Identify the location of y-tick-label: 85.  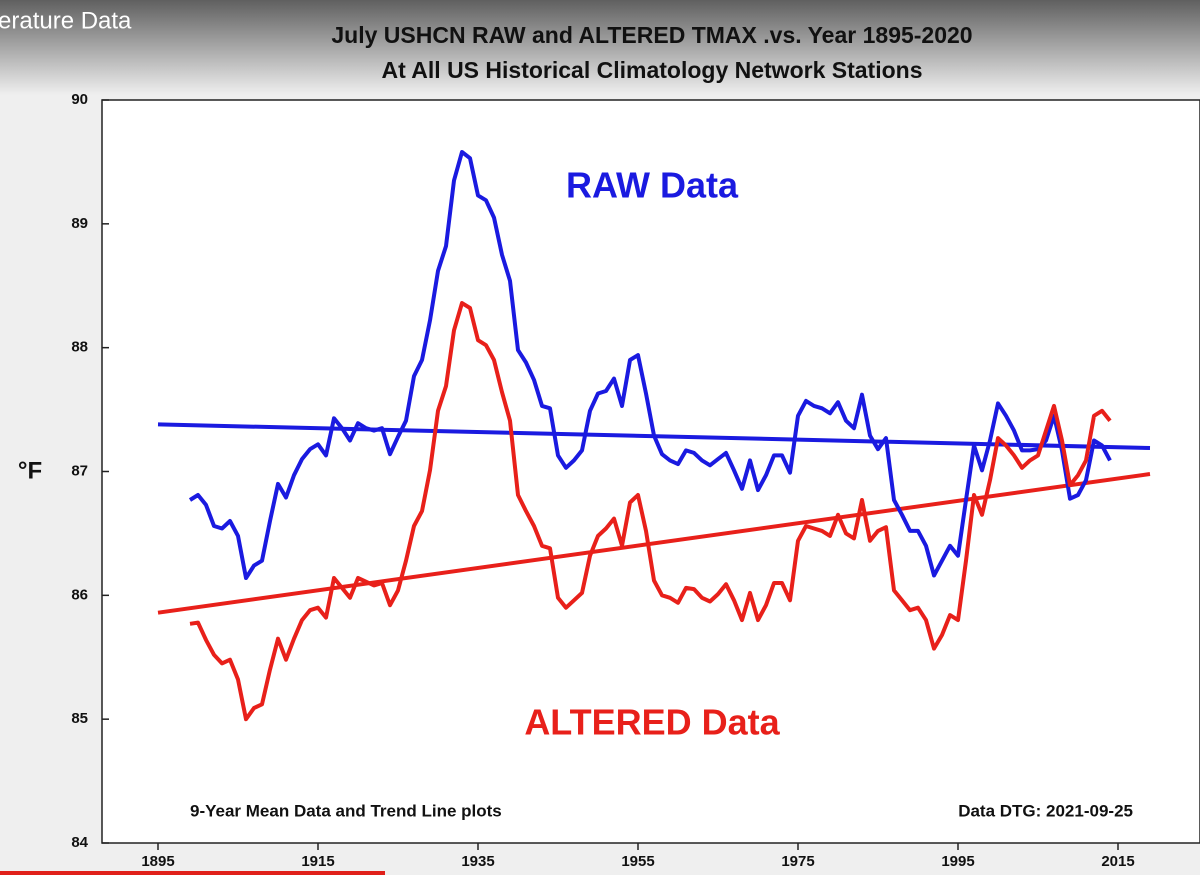
(79, 718).